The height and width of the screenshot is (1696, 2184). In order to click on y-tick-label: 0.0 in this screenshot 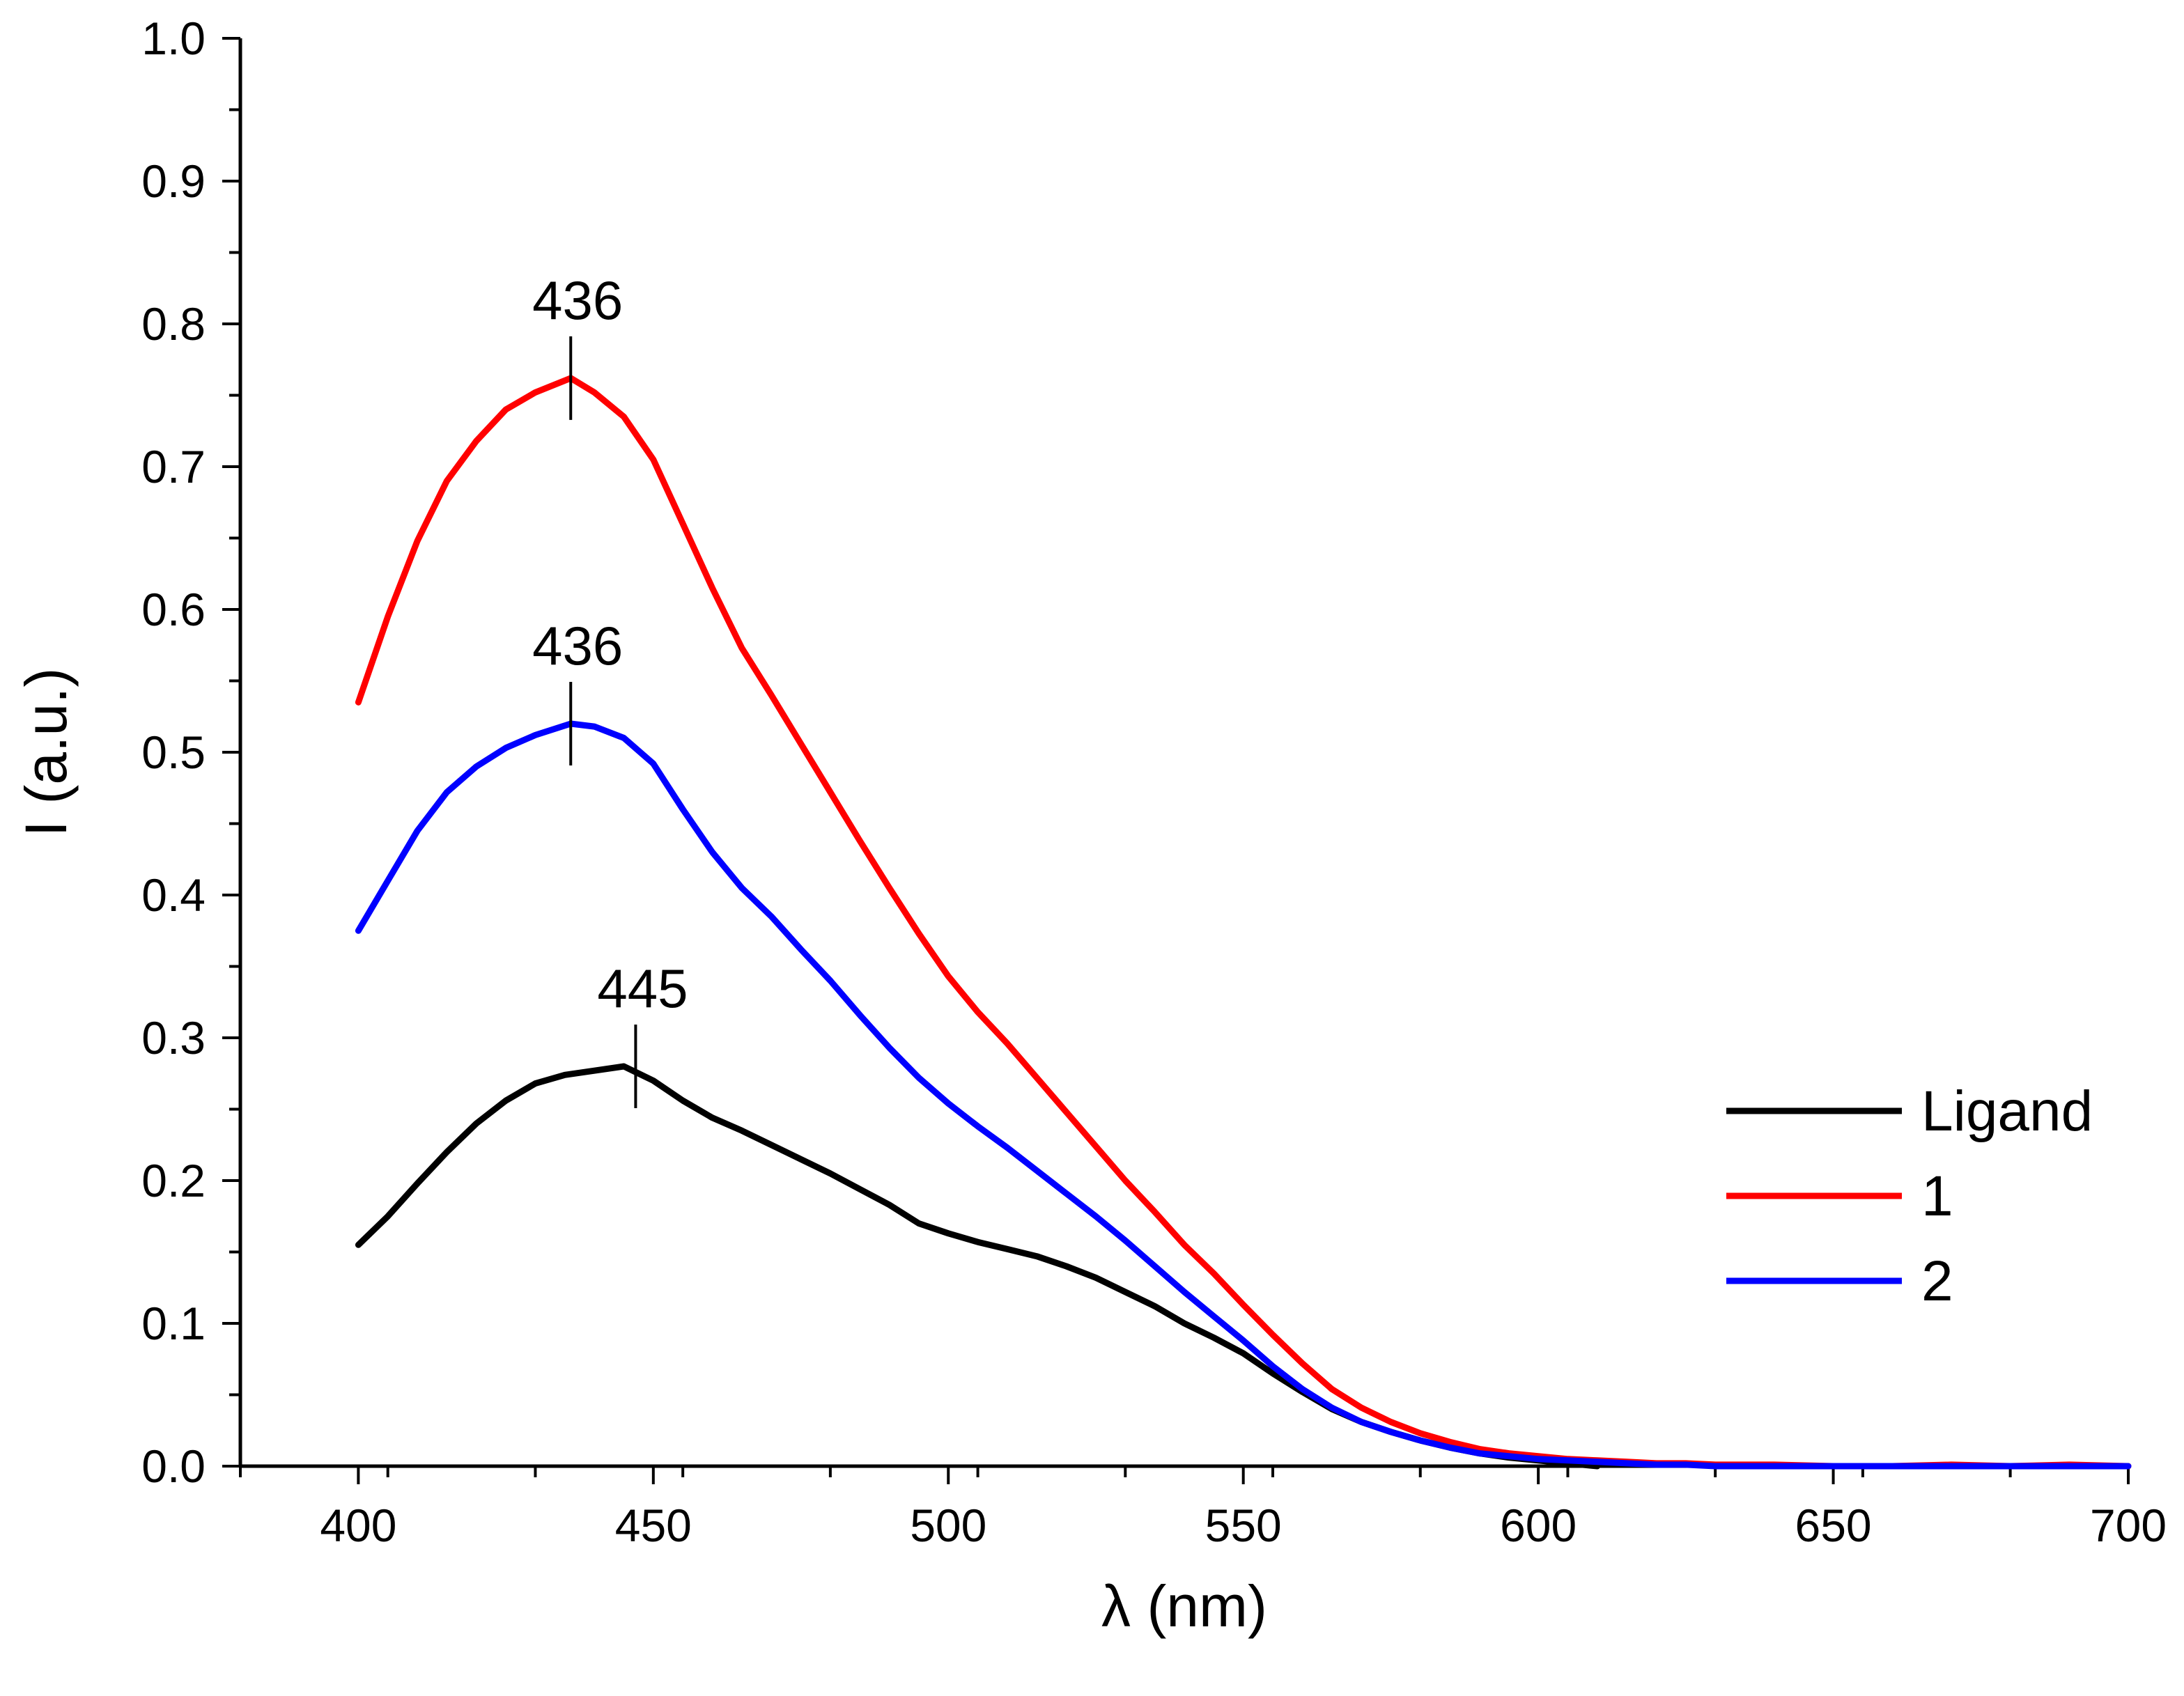, I will do `click(173, 1466)`.